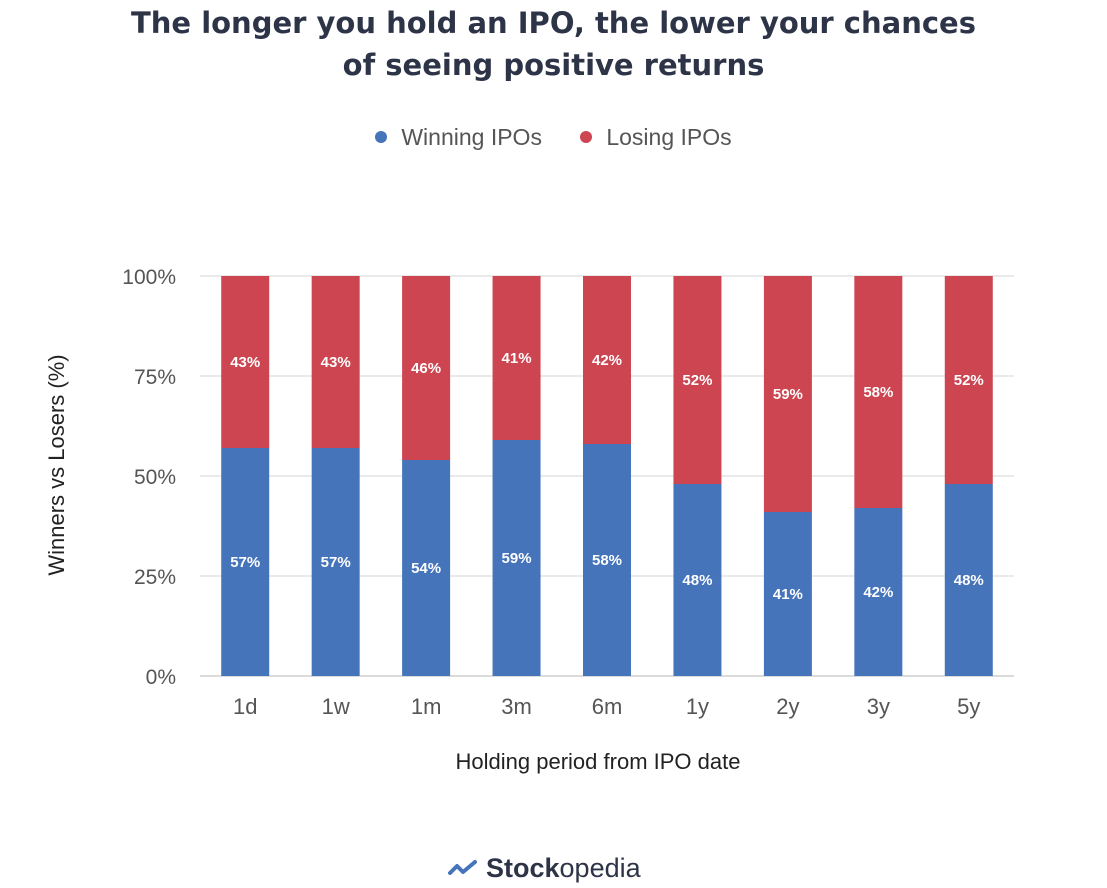 This screenshot has height=888, width=1107. I want to click on x-tick-label: 1m, so click(426, 706).